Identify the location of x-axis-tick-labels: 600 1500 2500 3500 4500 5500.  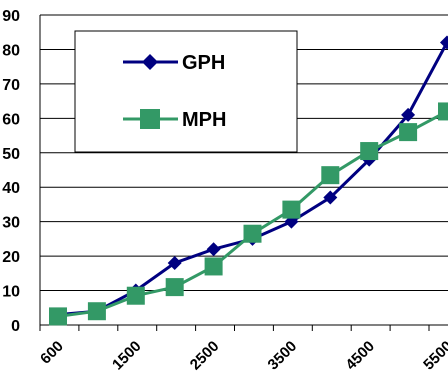
(242, 349).